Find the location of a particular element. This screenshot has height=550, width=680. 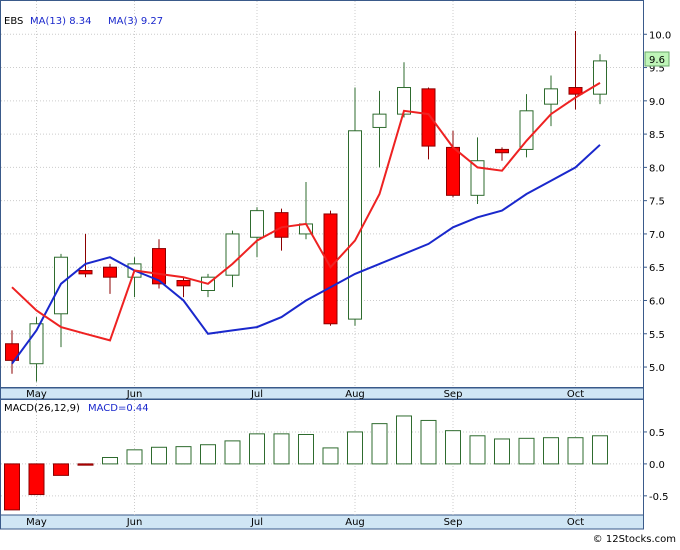

macd-month-label: Jun is located at coordinates (134, 522).